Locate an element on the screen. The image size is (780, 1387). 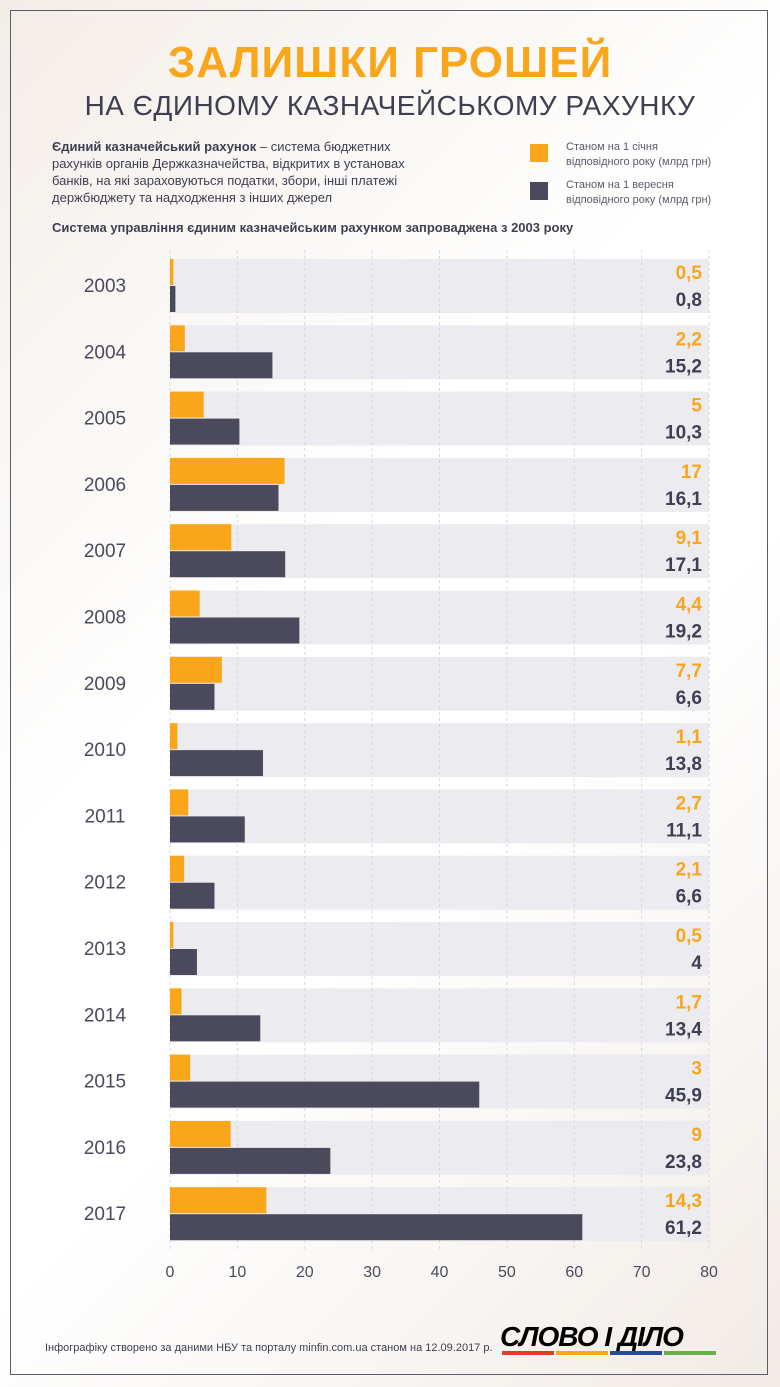
x-tick-label: 40 is located at coordinates (440, 1272).